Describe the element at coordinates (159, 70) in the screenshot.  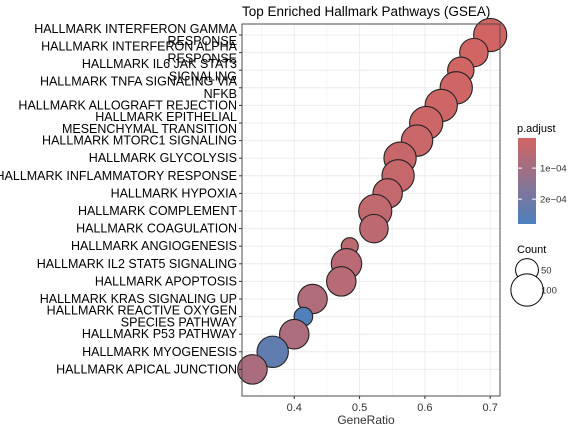
I see `y-axis-category-label: HALLMARK IL6 JAK STAT3 SIGNALING` at that location.